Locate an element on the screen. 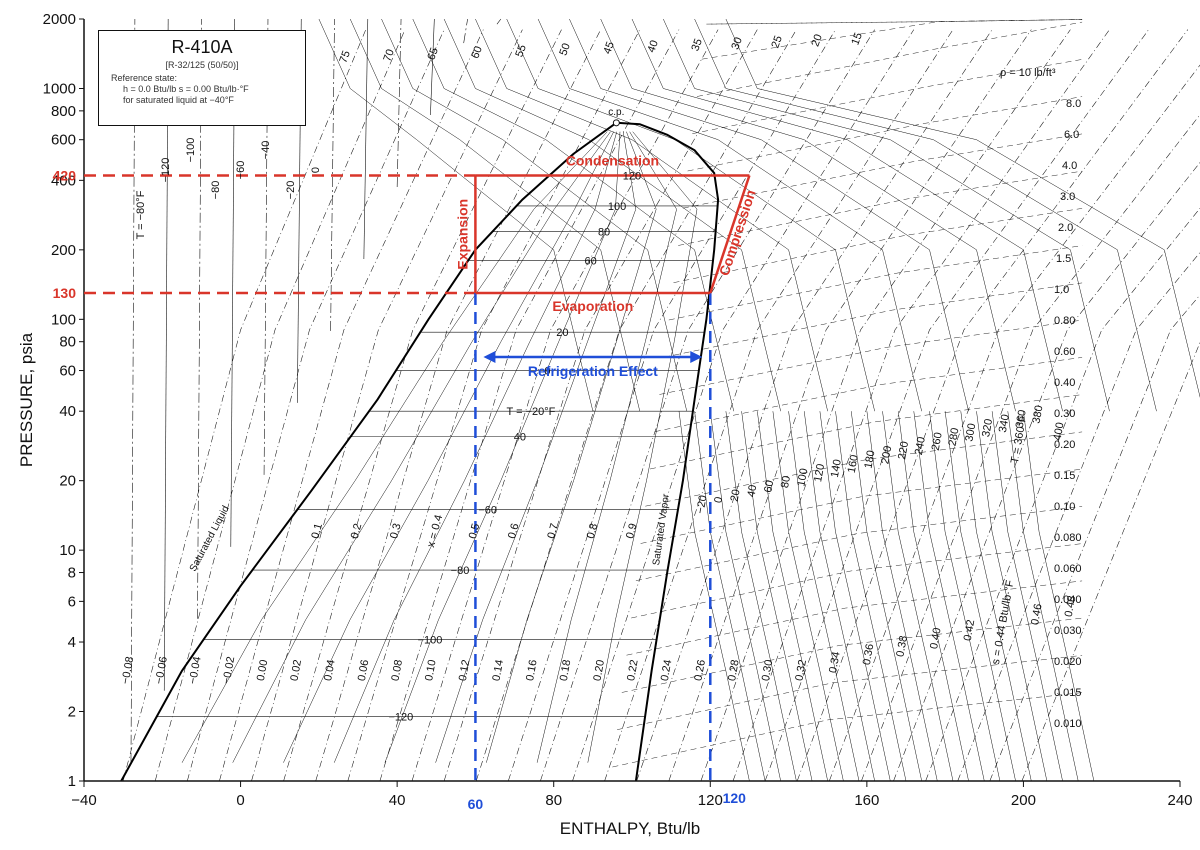 The image size is (1200, 850). y-tick-label: 200 is located at coordinates (63, 250).